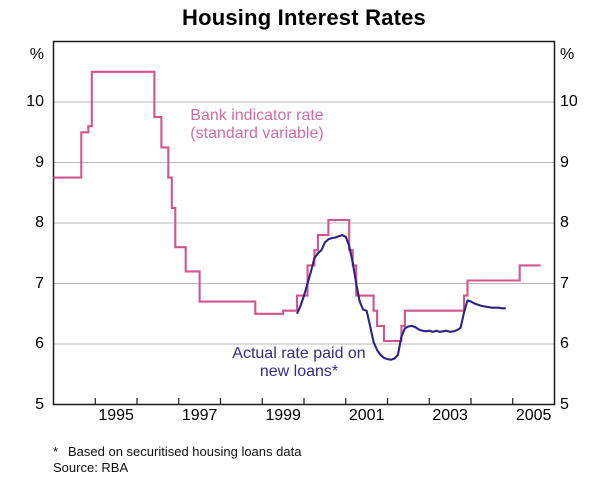  Describe the element at coordinates (564, 283) in the screenshot. I see `y-axis-tick-label-right: 7` at that location.